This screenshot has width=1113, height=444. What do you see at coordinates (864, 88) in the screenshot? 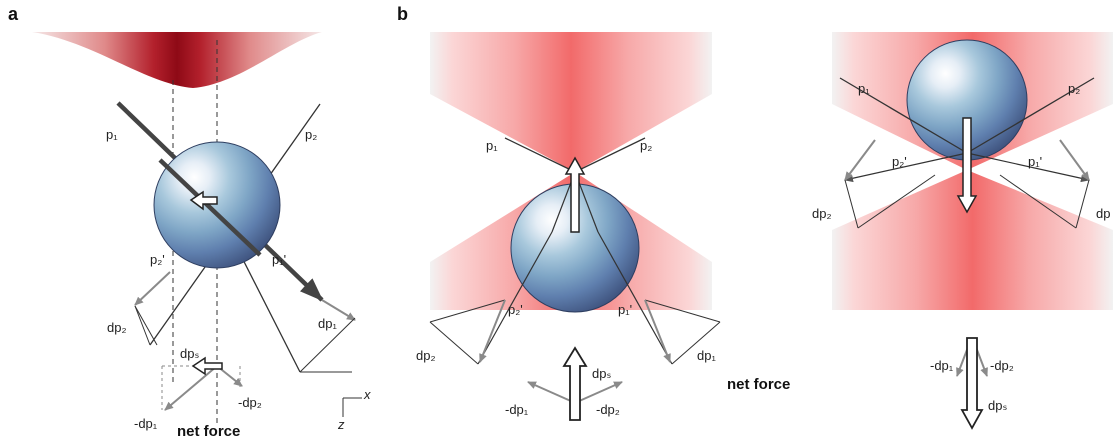
I see `label-p1-b-right: p₁` at bounding box center [864, 88].